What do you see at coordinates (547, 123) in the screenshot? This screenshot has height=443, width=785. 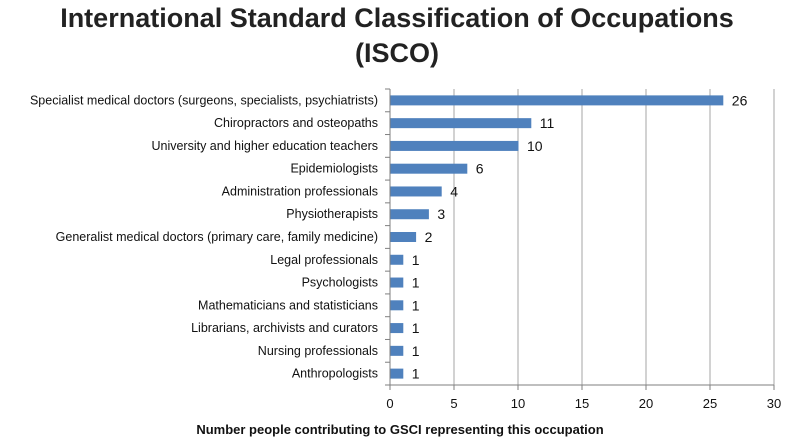 I see `data-label: 11` at bounding box center [547, 123].